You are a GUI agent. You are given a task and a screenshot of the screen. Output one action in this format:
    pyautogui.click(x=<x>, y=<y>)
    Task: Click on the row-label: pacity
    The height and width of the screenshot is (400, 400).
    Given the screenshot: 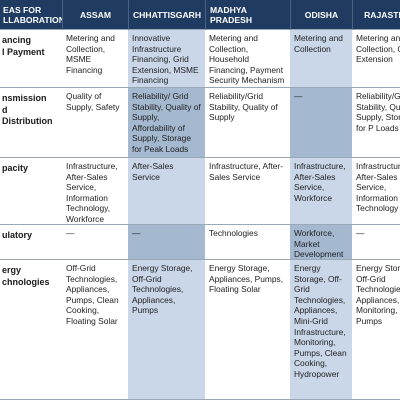 What is the action you would take?
    pyautogui.click(x=15, y=168)
    